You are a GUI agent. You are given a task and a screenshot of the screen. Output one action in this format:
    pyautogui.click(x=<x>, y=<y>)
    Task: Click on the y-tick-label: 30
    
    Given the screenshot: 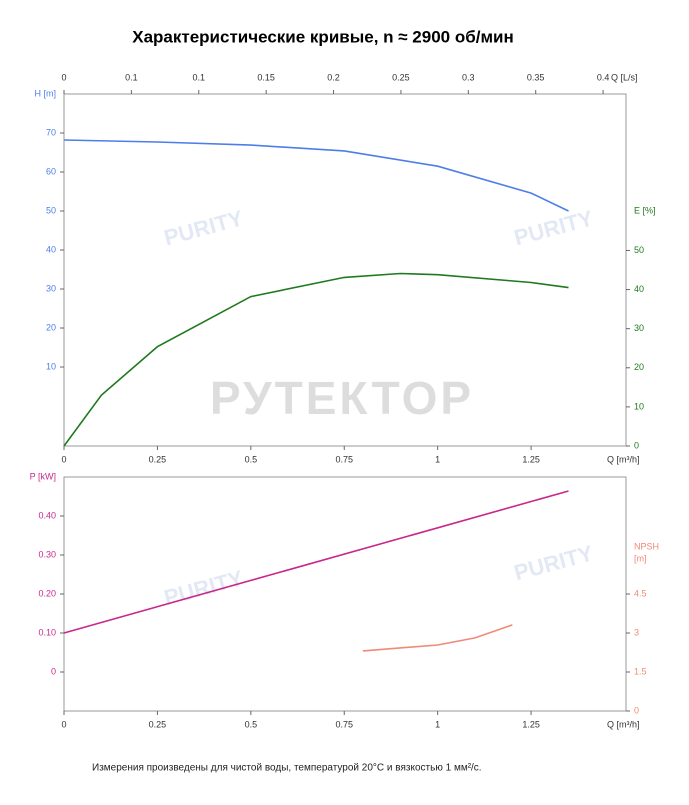 What is the action you would take?
    pyautogui.click(x=51, y=288)
    